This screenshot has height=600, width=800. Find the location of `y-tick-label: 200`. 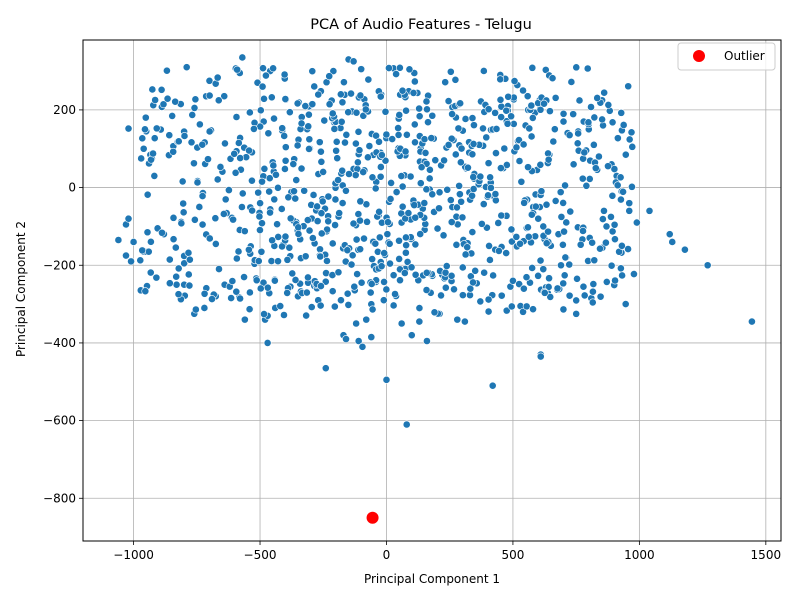

y-tick-label: 200 is located at coordinates (64, 110).